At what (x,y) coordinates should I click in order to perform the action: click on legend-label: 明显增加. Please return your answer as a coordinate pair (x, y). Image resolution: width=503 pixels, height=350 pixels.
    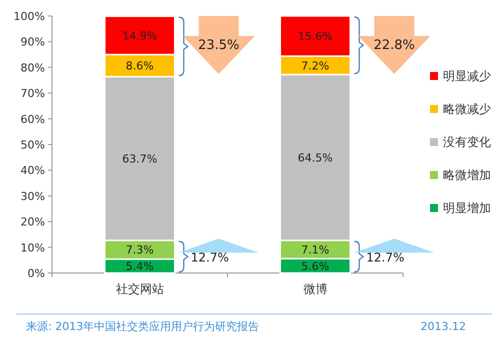
    Looking at the image, I should click on (467, 208).